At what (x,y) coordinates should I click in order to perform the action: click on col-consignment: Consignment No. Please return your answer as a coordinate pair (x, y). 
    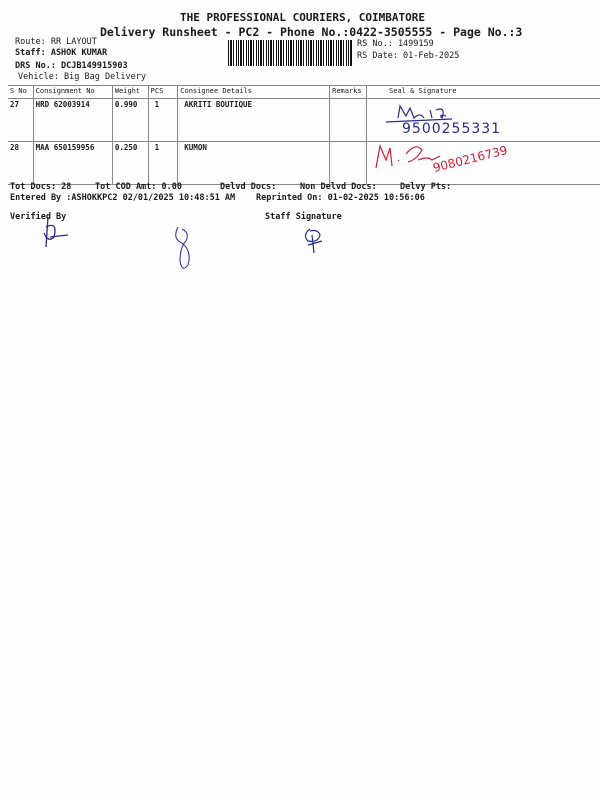
    Looking at the image, I should click on (72, 92).